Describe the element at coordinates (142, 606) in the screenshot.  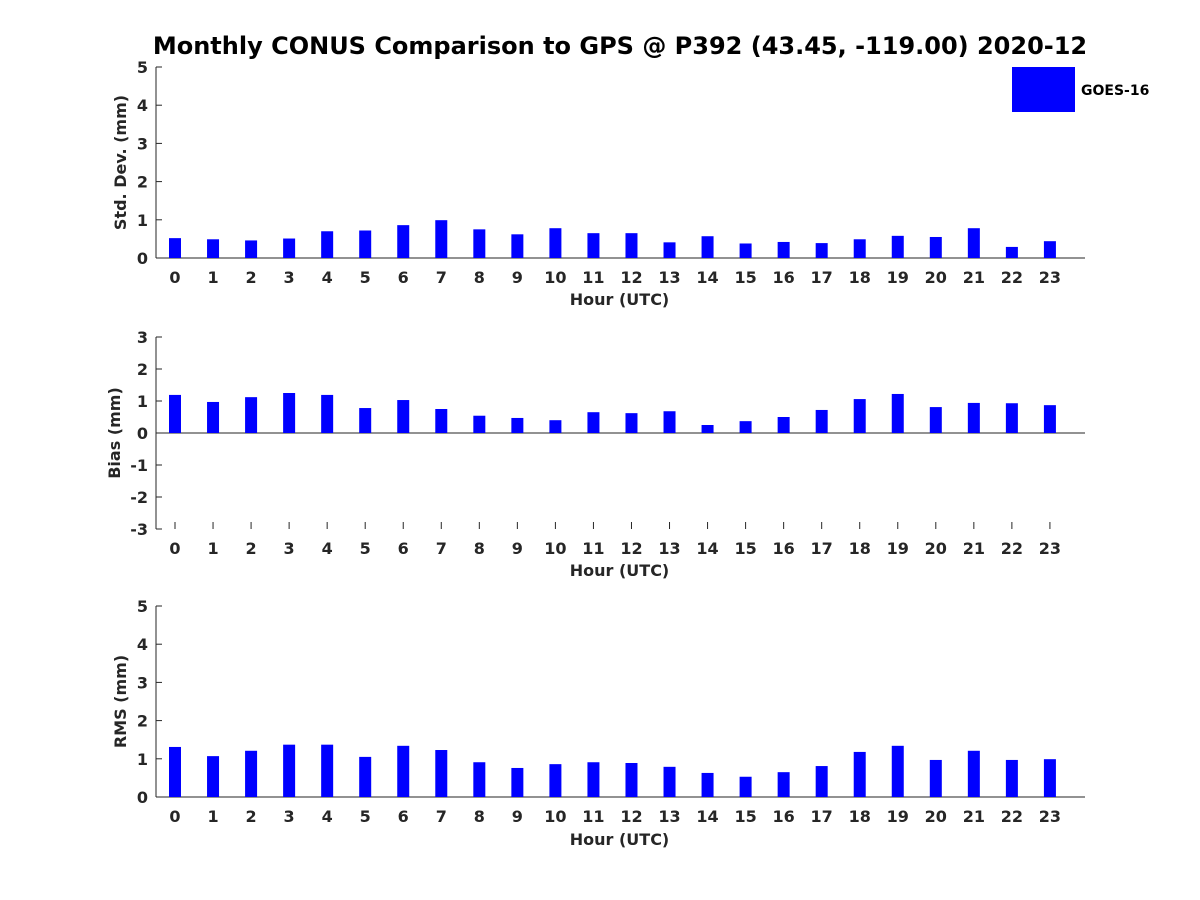
I see `y-tick-label: 5` at that location.